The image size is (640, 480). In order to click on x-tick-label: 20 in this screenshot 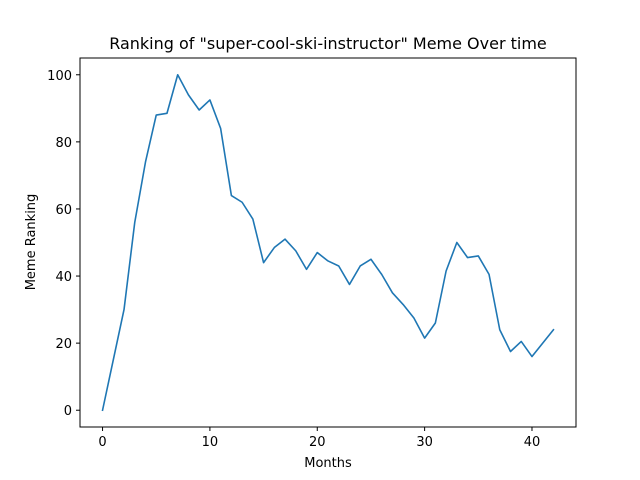, I will do `click(317, 442)`.